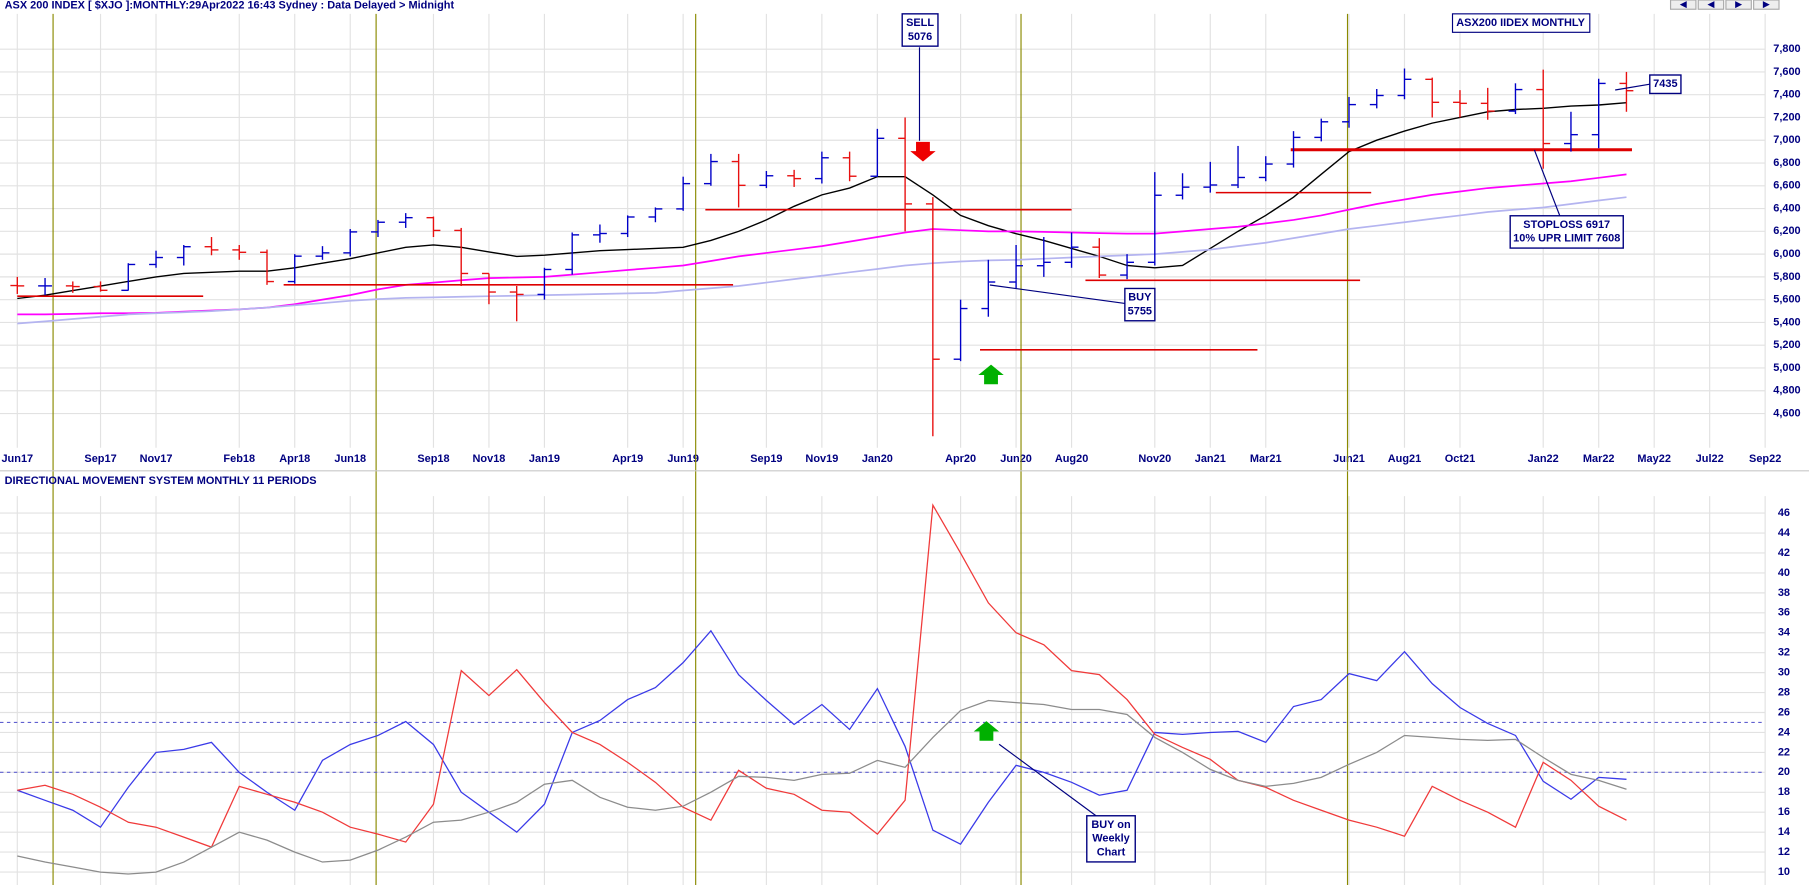 The width and height of the screenshot is (1809, 885). I want to click on x-tick-label: Aug20, so click(1071, 459).